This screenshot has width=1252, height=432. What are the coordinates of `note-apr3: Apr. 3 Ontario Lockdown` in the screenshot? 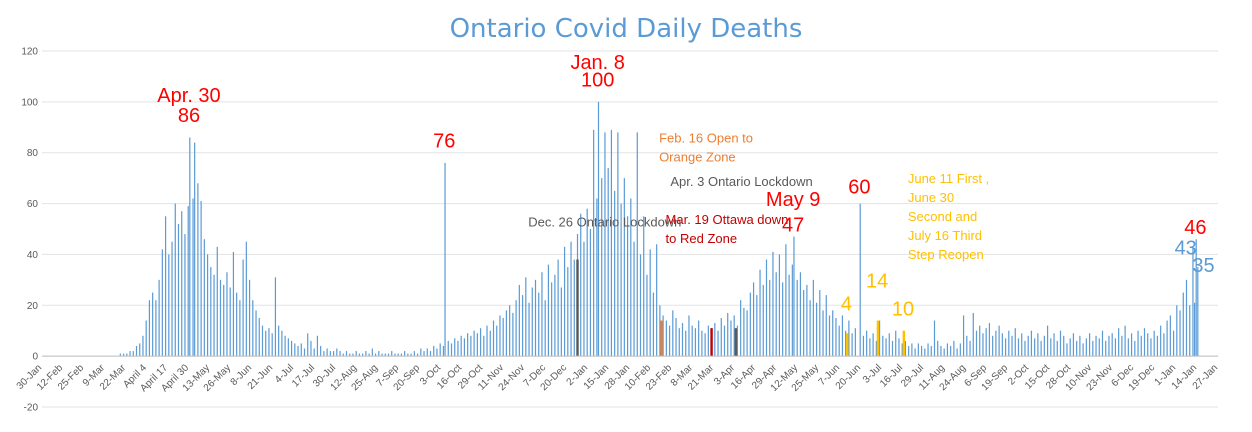 It's located at (741, 181).